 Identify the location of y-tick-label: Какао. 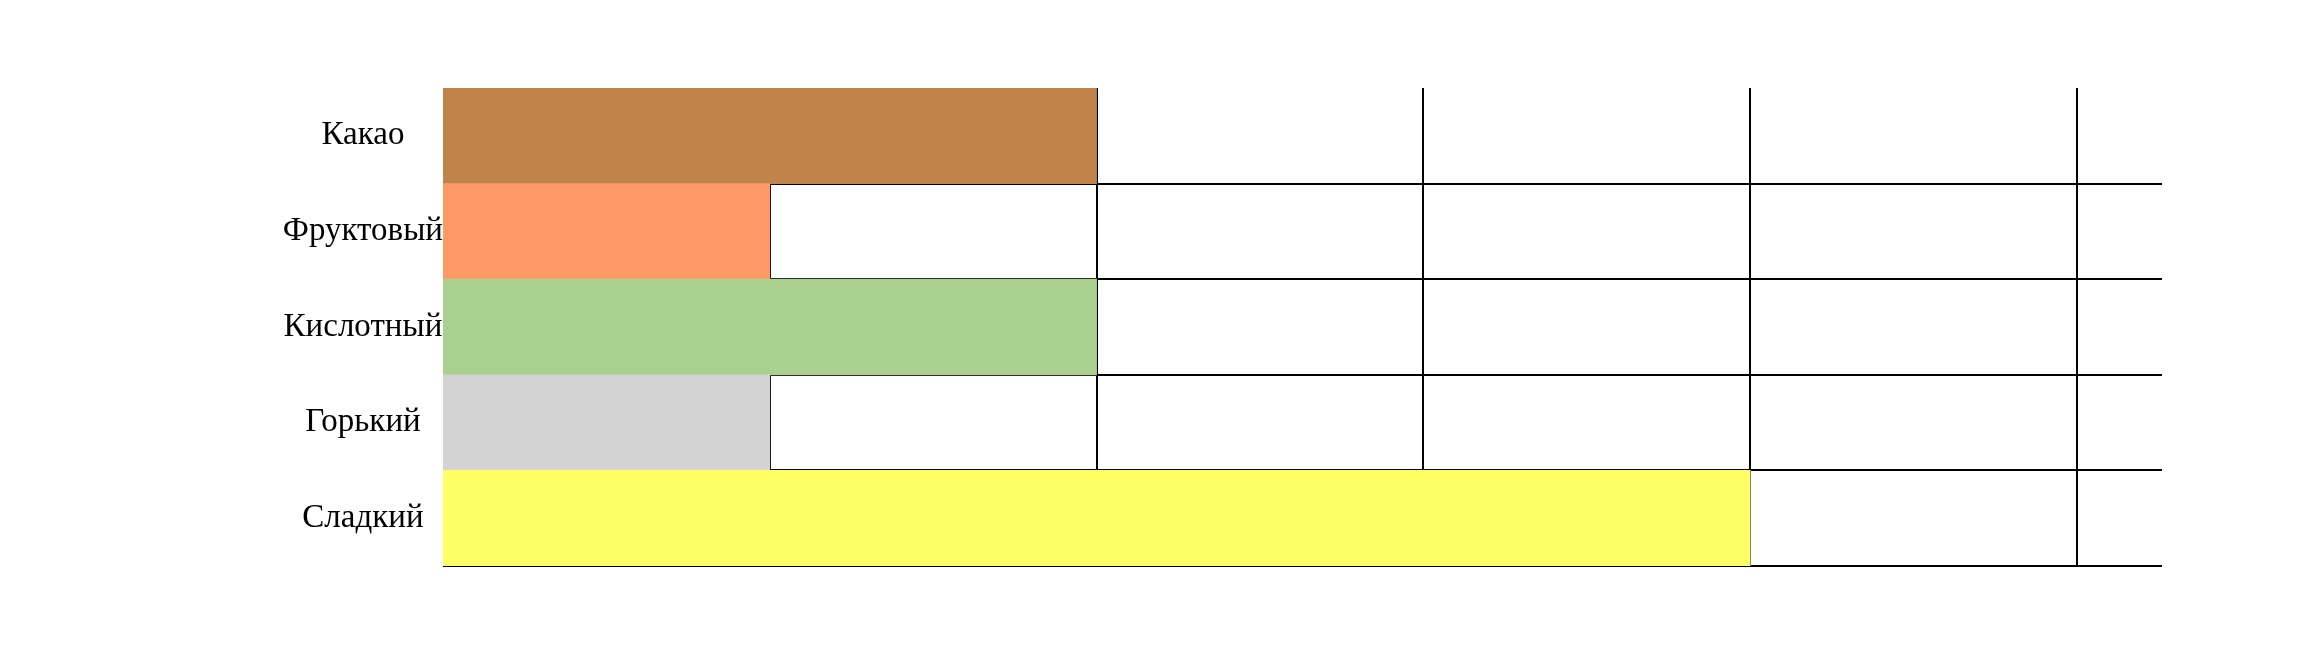
(363, 133).